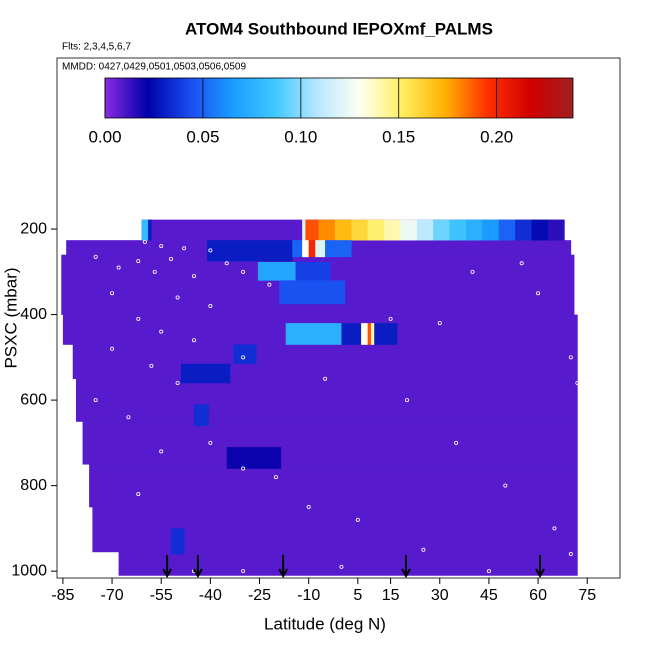 Image resolution: width=650 pixels, height=650 pixels. I want to click on y-tick-label: 200, so click(33, 228).